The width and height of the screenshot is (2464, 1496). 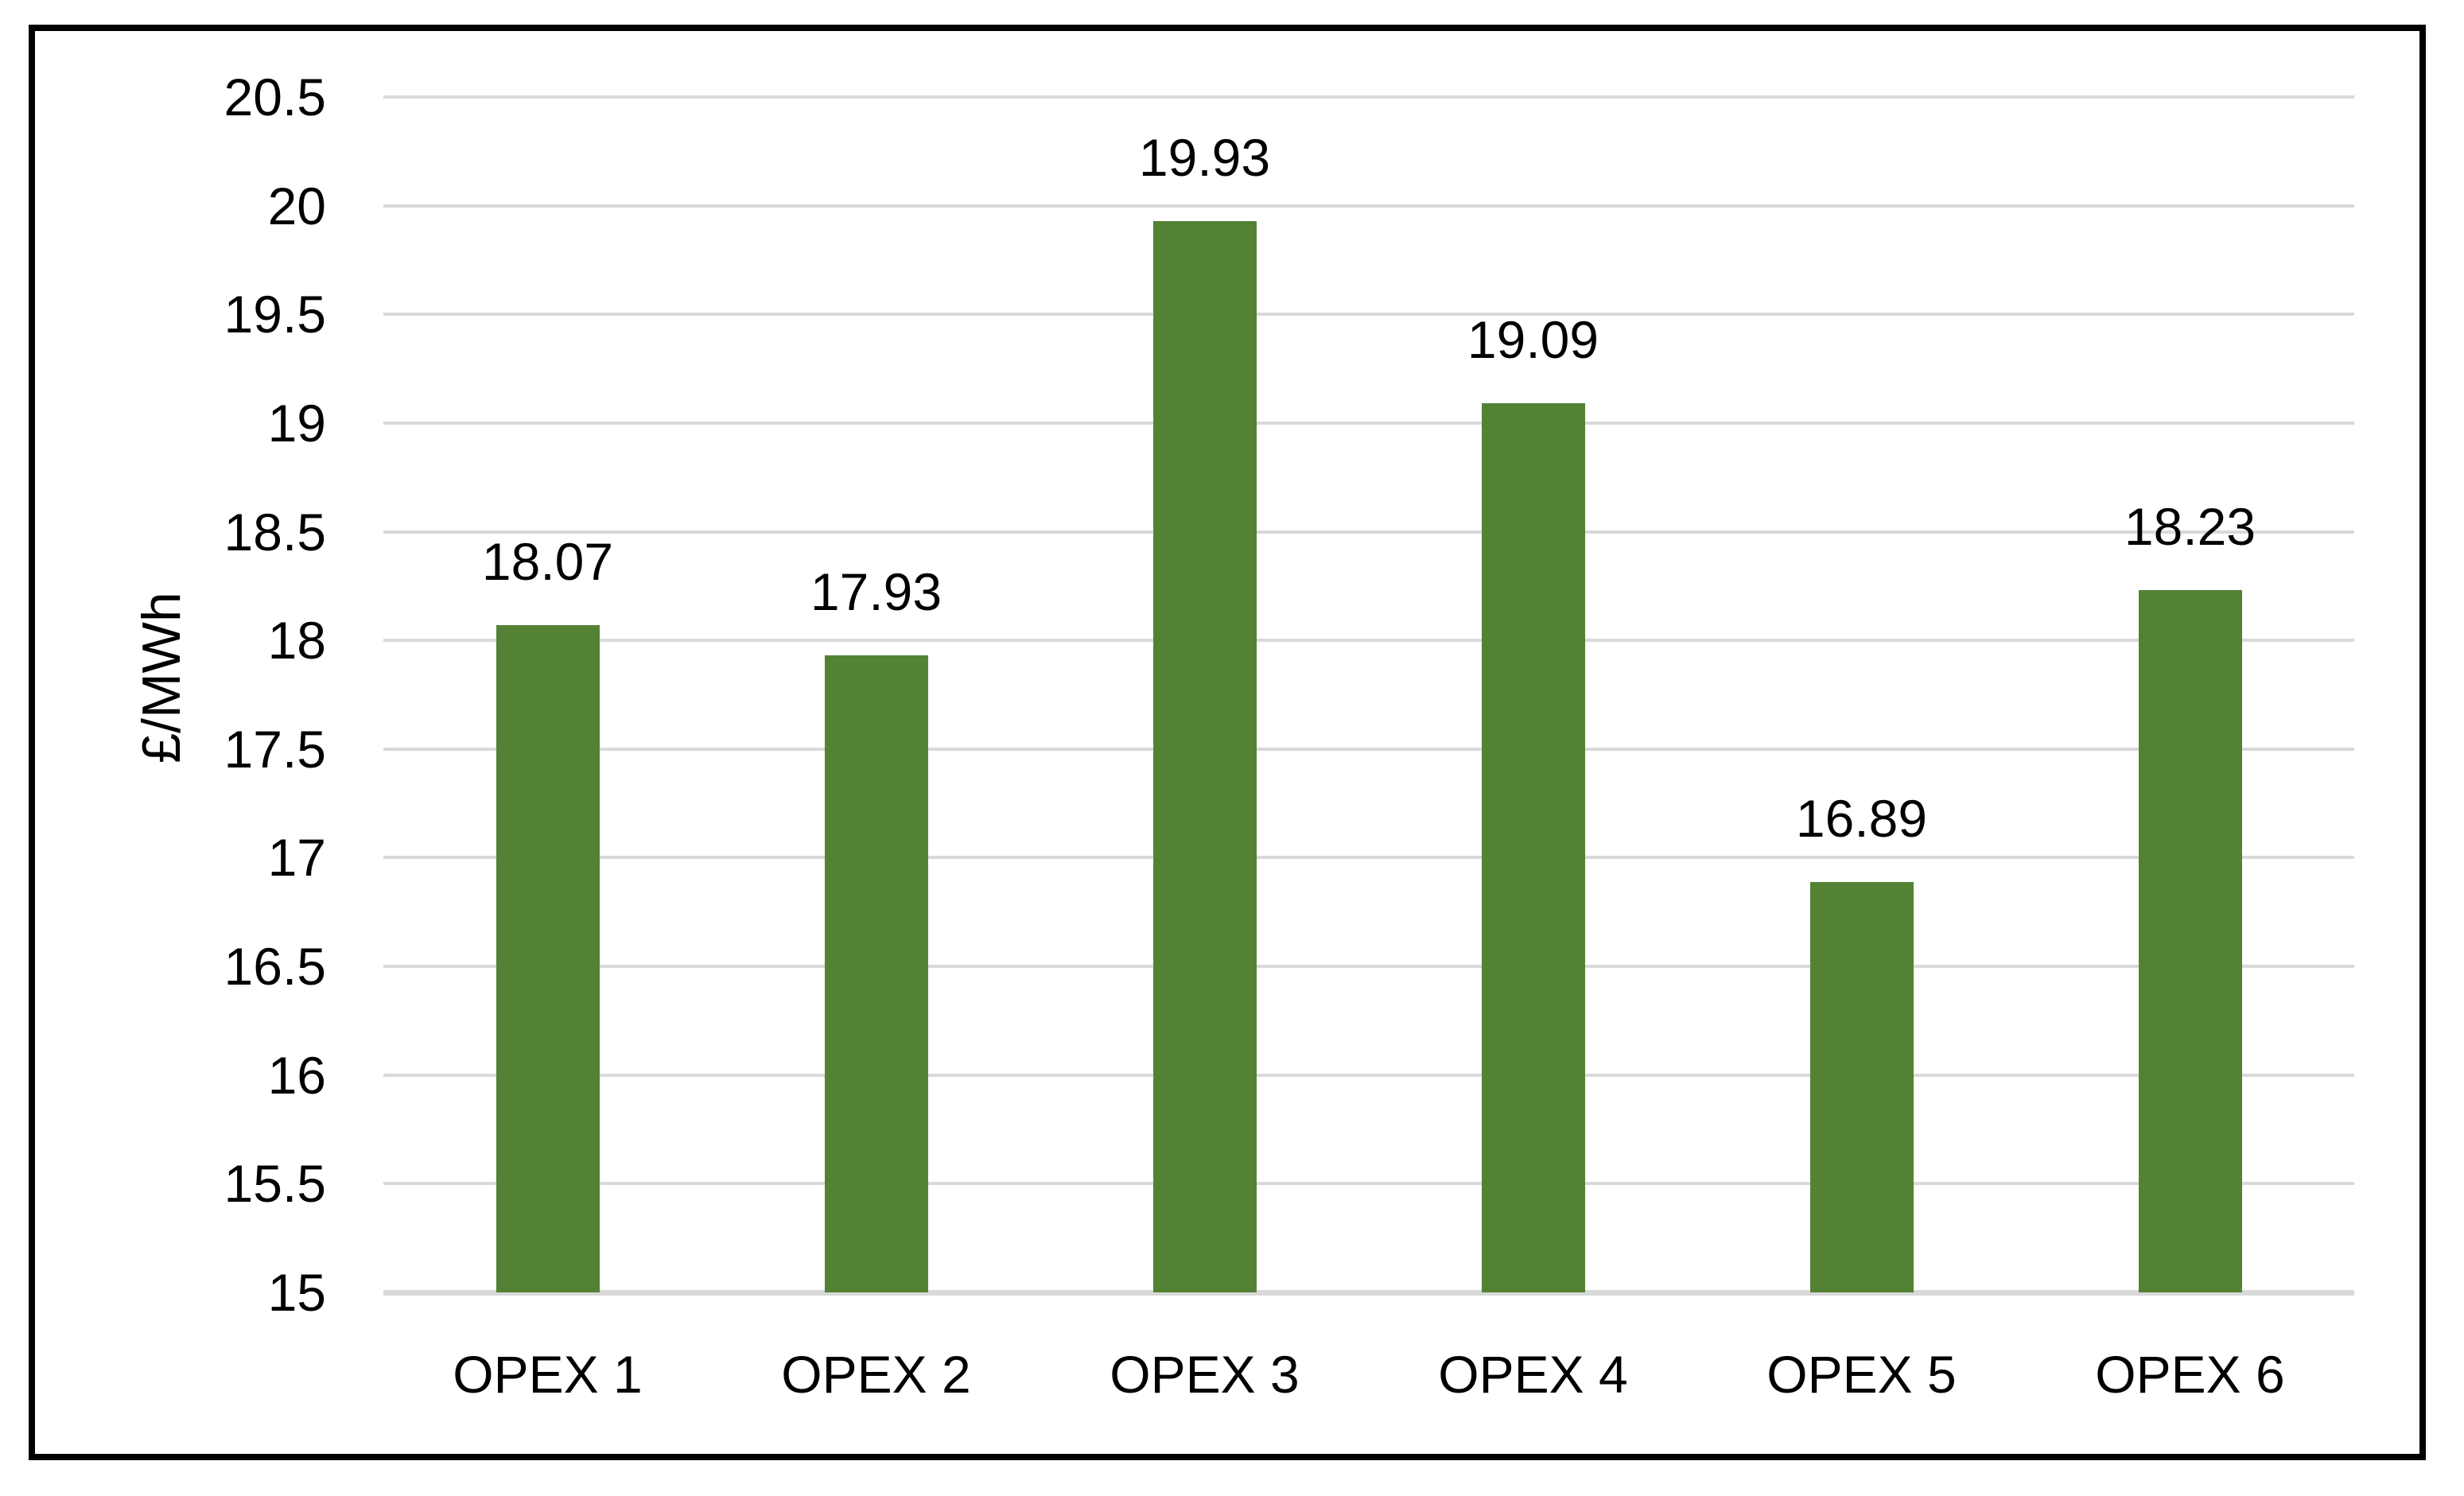 I want to click on x-tick-label: OPEX 2, so click(x=876, y=1374).